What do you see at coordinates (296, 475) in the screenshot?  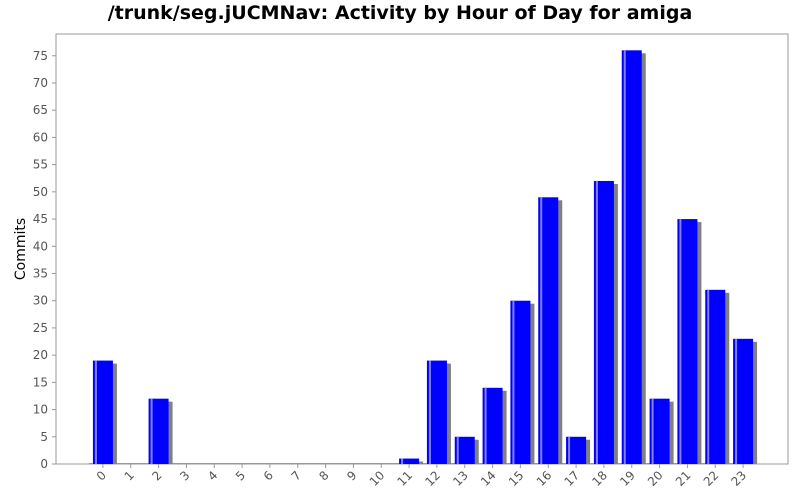 I see `x-tick-label: 7` at bounding box center [296, 475].